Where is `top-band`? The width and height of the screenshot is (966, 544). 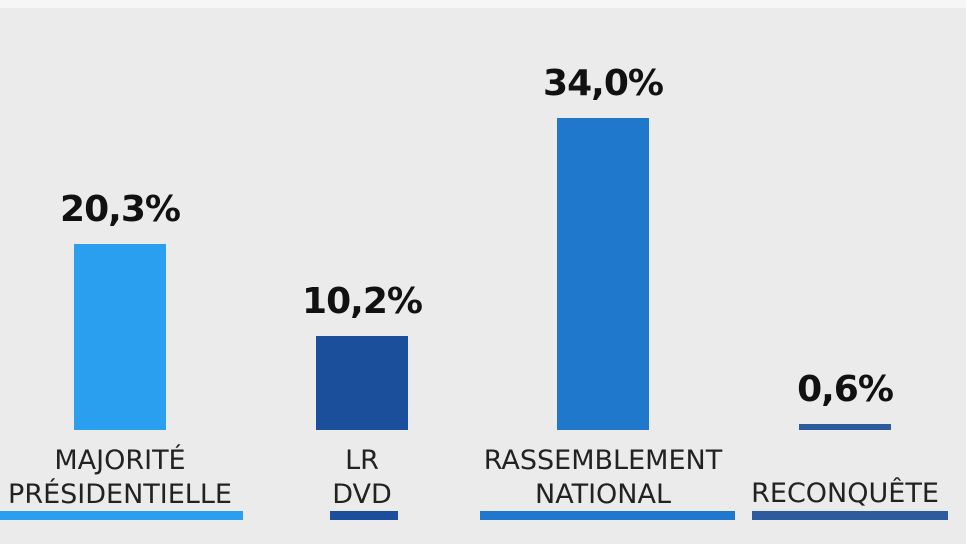
top-band is located at coordinates (483, 4).